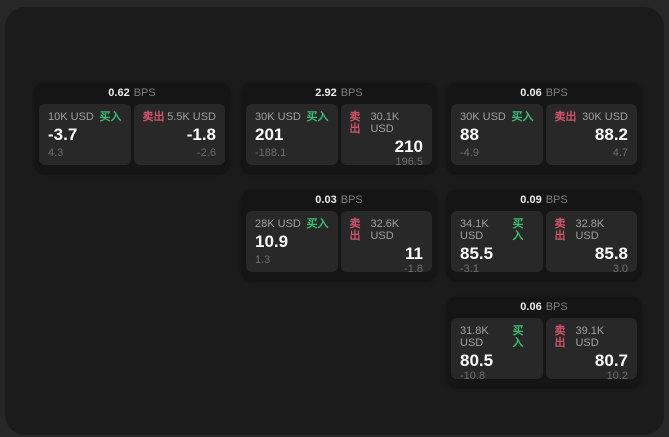 The image size is (669, 437). I want to click on sell-delta: 4.7, so click(620, 153).